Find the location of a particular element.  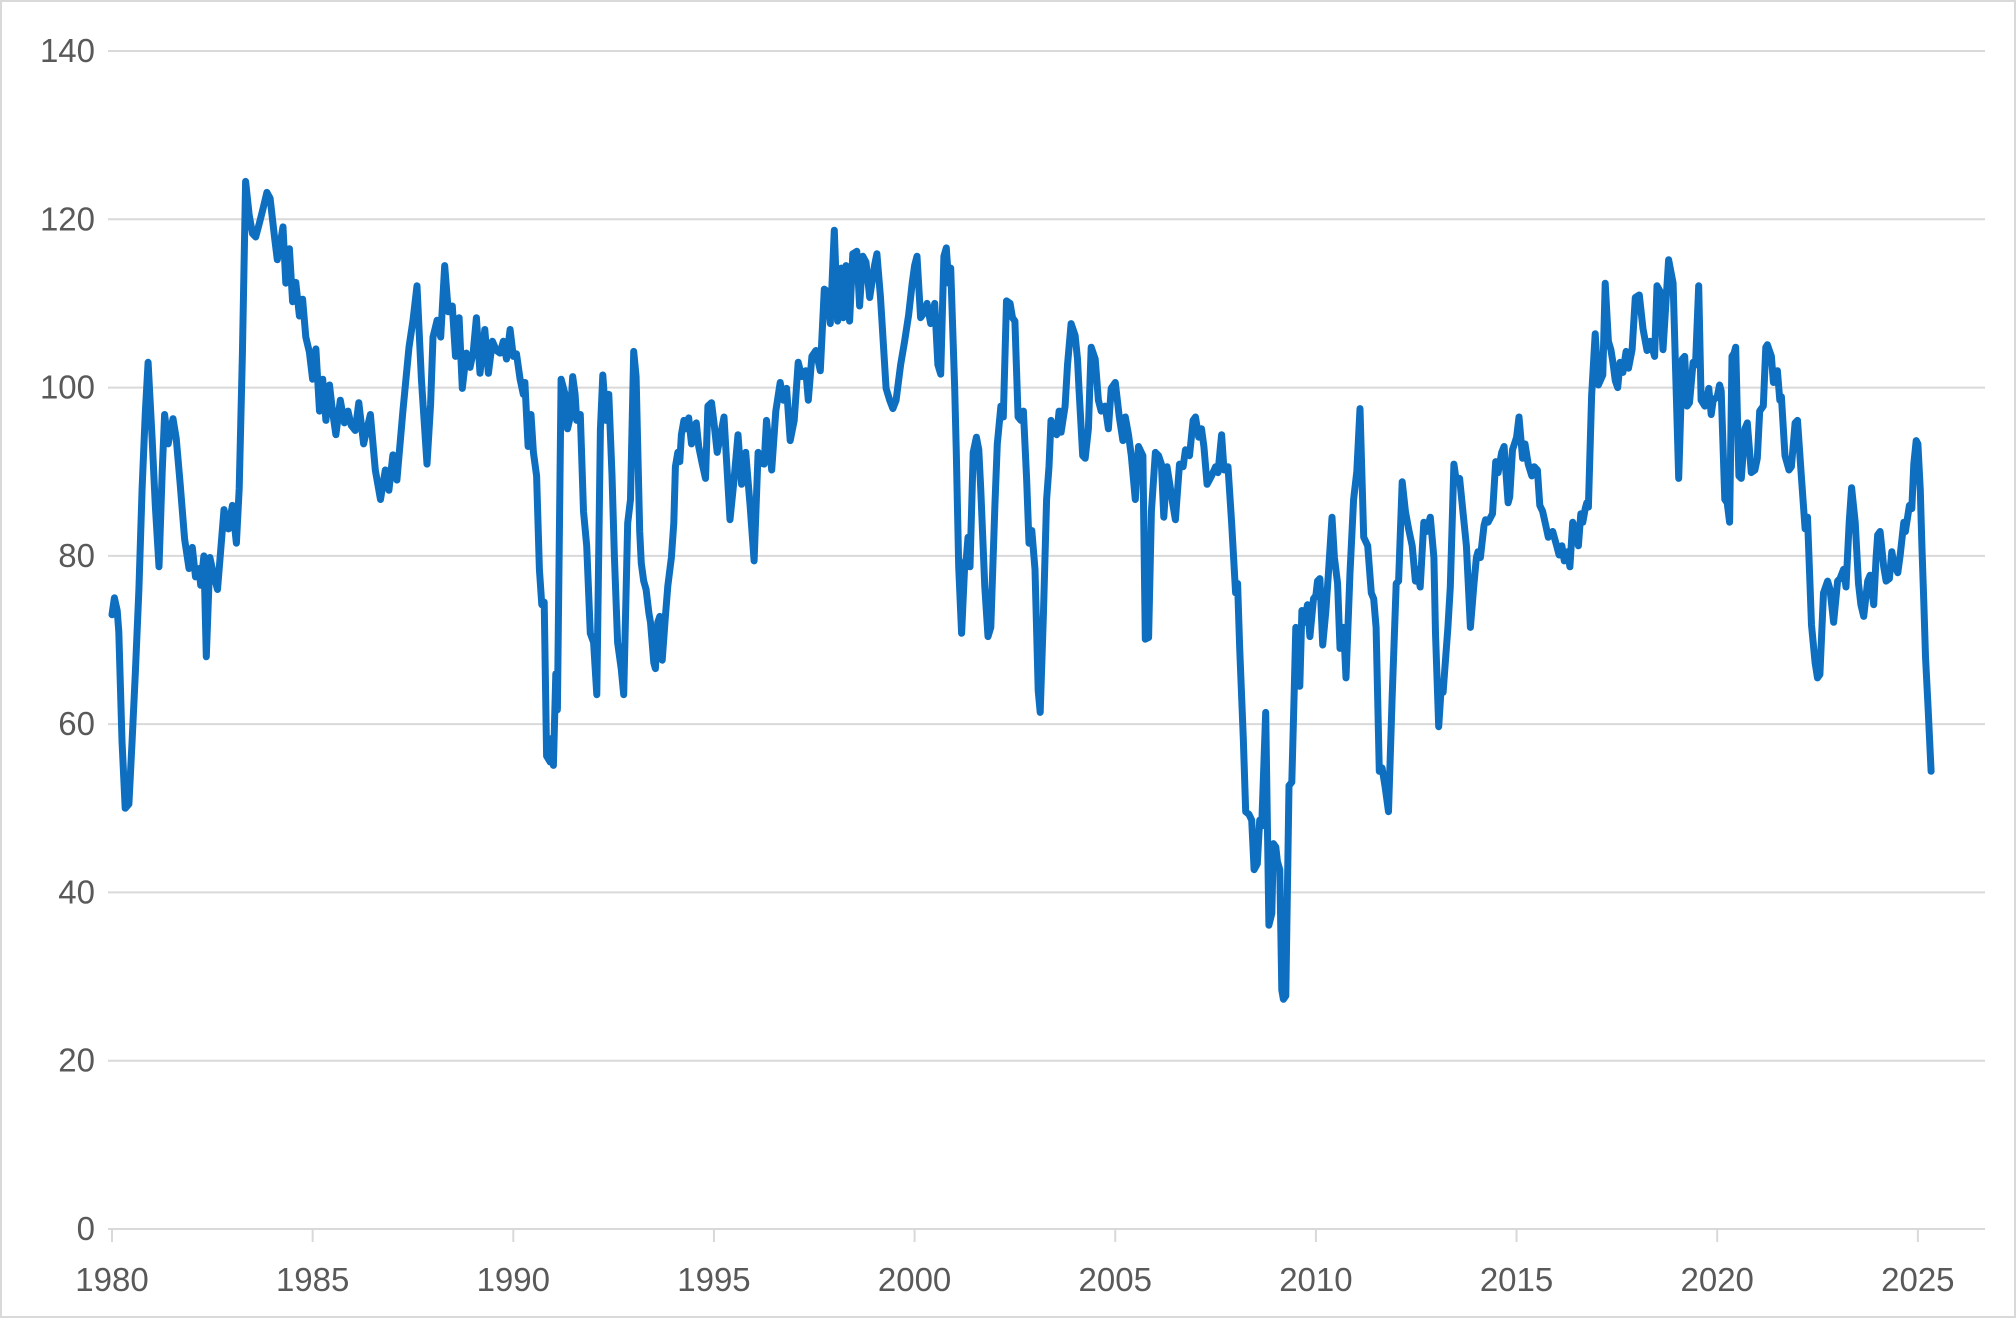

x-axis-tick-label: 2000 is located at coordinates (914, 1279).